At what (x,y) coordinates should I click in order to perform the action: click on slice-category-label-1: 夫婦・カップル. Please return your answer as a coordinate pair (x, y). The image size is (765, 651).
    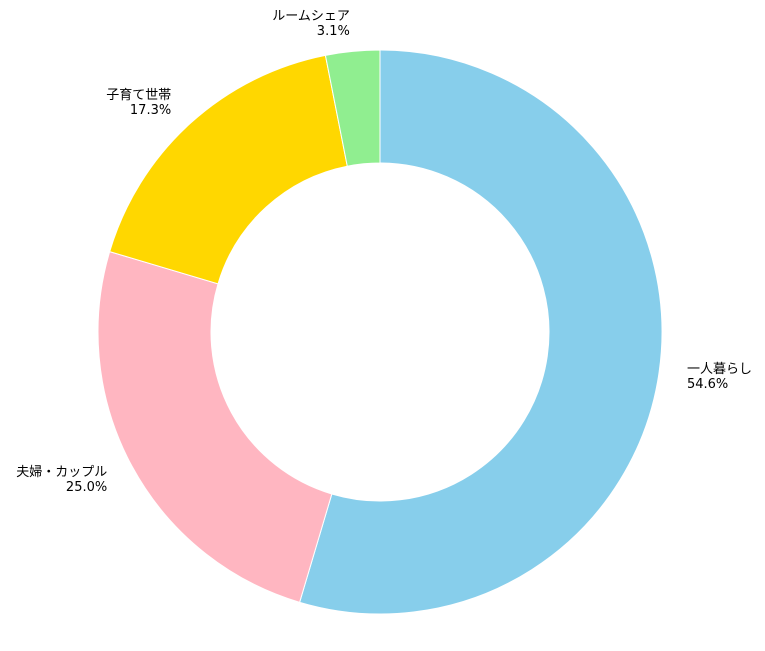
    Looking at the image, I should click on (61, 472).